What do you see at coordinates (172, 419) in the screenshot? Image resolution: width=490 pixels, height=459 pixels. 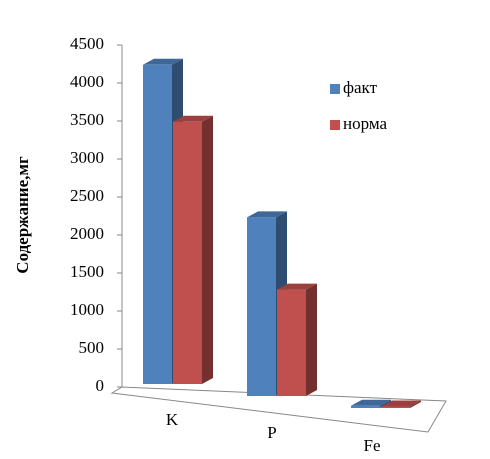 I see `x-tick-label: K` at bounding box center [172, 419].